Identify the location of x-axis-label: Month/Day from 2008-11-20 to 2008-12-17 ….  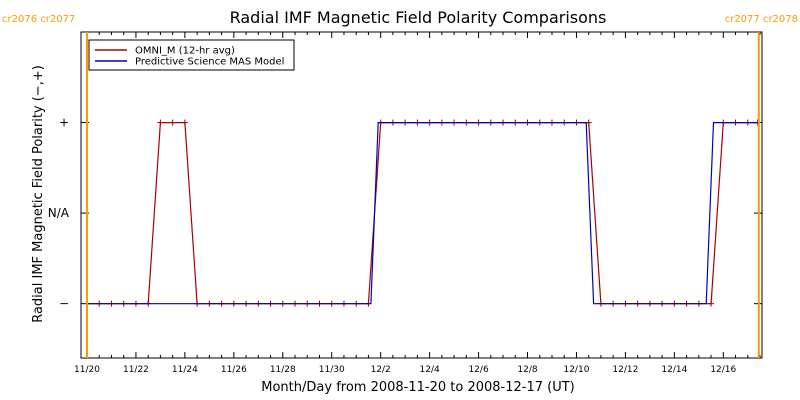
(417, 387).